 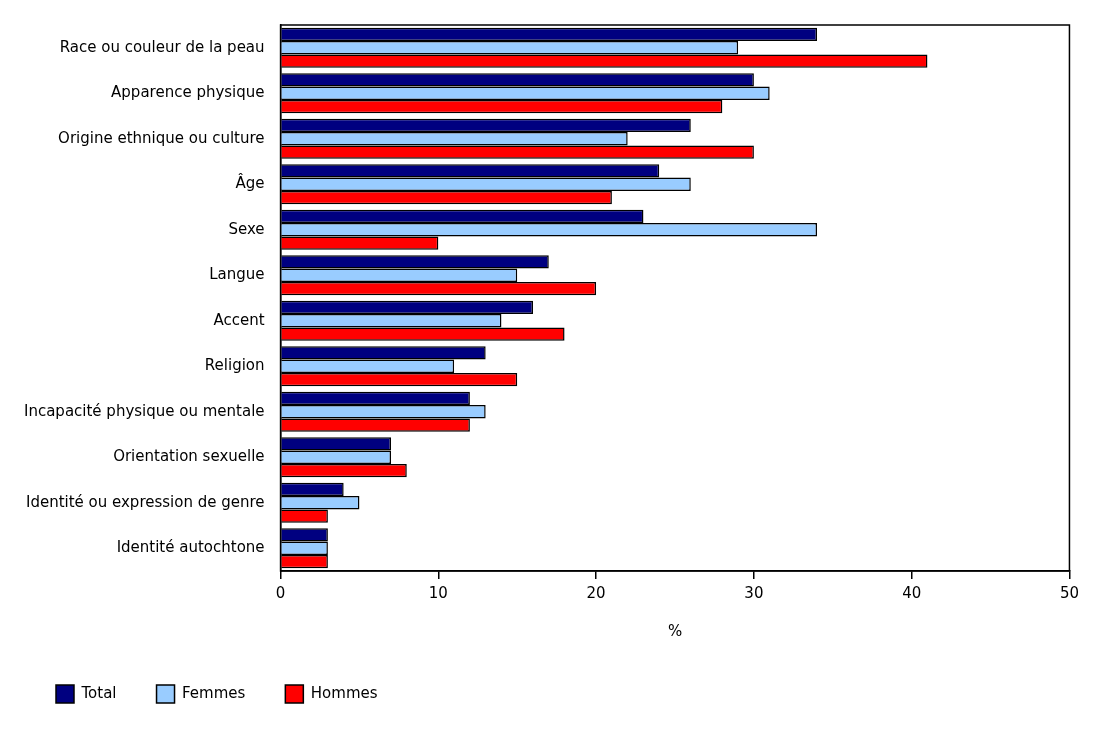 I want to click on y-tick-label: Race ou couleur de la peau, so click(x=162, y=46).